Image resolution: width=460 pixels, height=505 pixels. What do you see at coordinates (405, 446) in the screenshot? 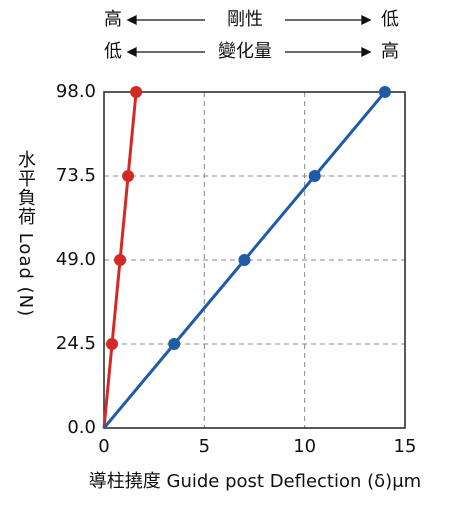
I see `x-tick-label: 15` at bounding box center [405, 446].